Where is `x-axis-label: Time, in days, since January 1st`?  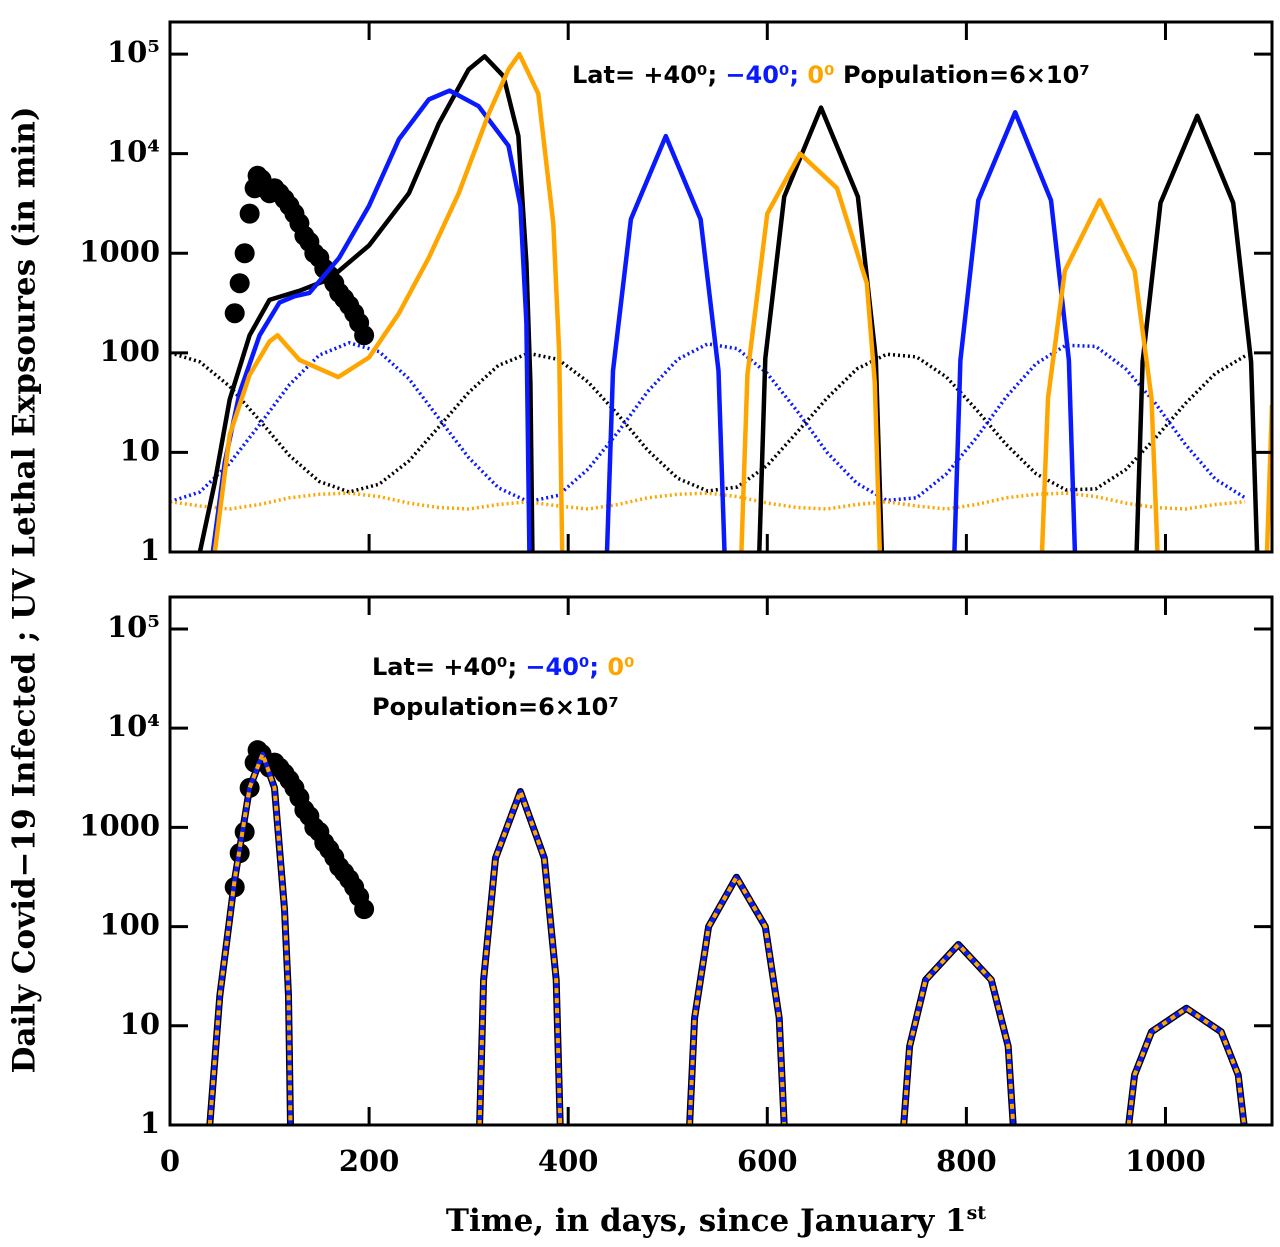
x-axis-label: Time, in days, since January 1st is located at coordinates (716, 1220).